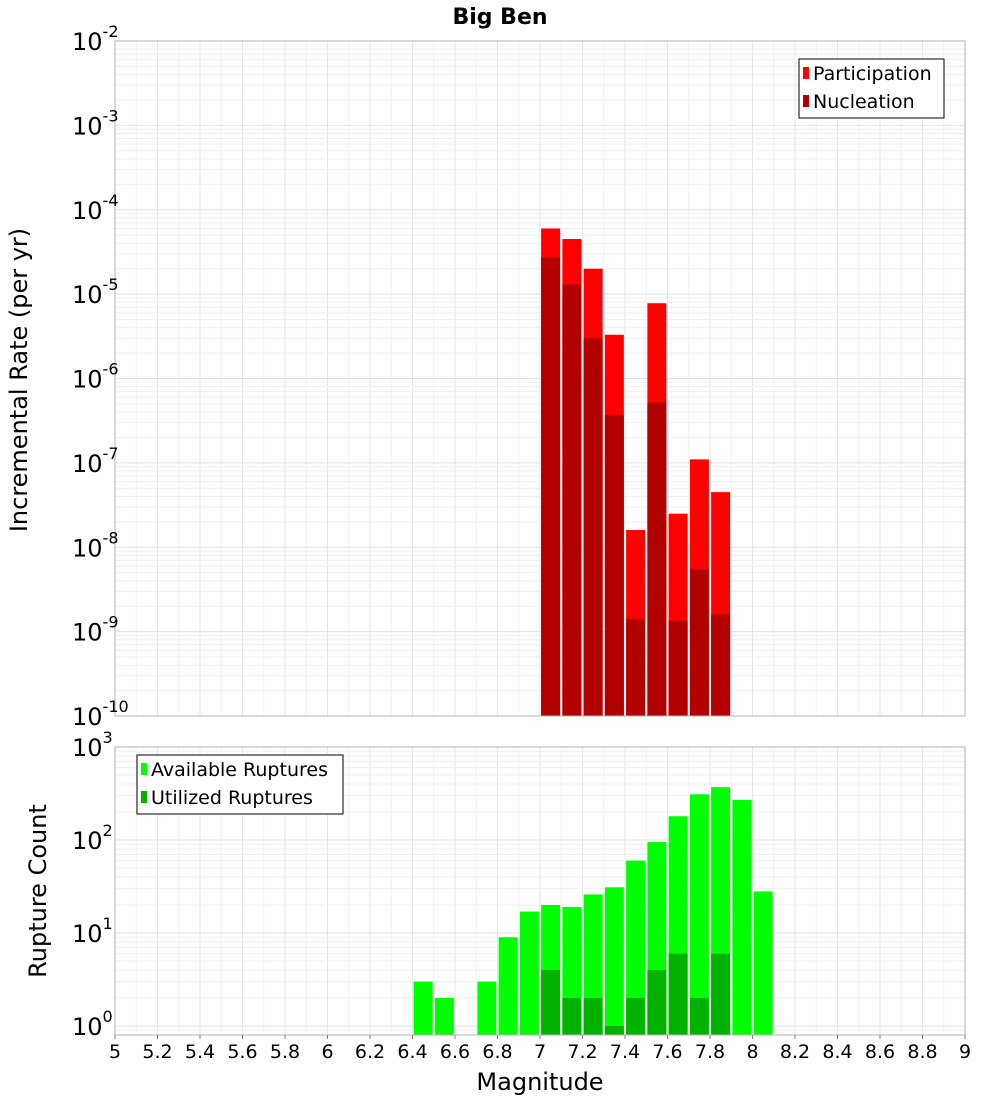 The height and width of the screenshot is (1100, 1000). Describe the element at coordinates (540, 1052) in the screenshot. I see `x-tick-label: 7` at that location.